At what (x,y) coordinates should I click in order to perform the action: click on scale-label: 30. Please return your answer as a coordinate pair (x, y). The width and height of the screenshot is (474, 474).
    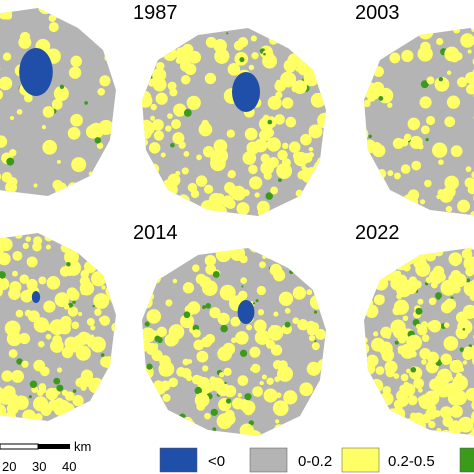
    Looking at the image, I should click on (39, 466).